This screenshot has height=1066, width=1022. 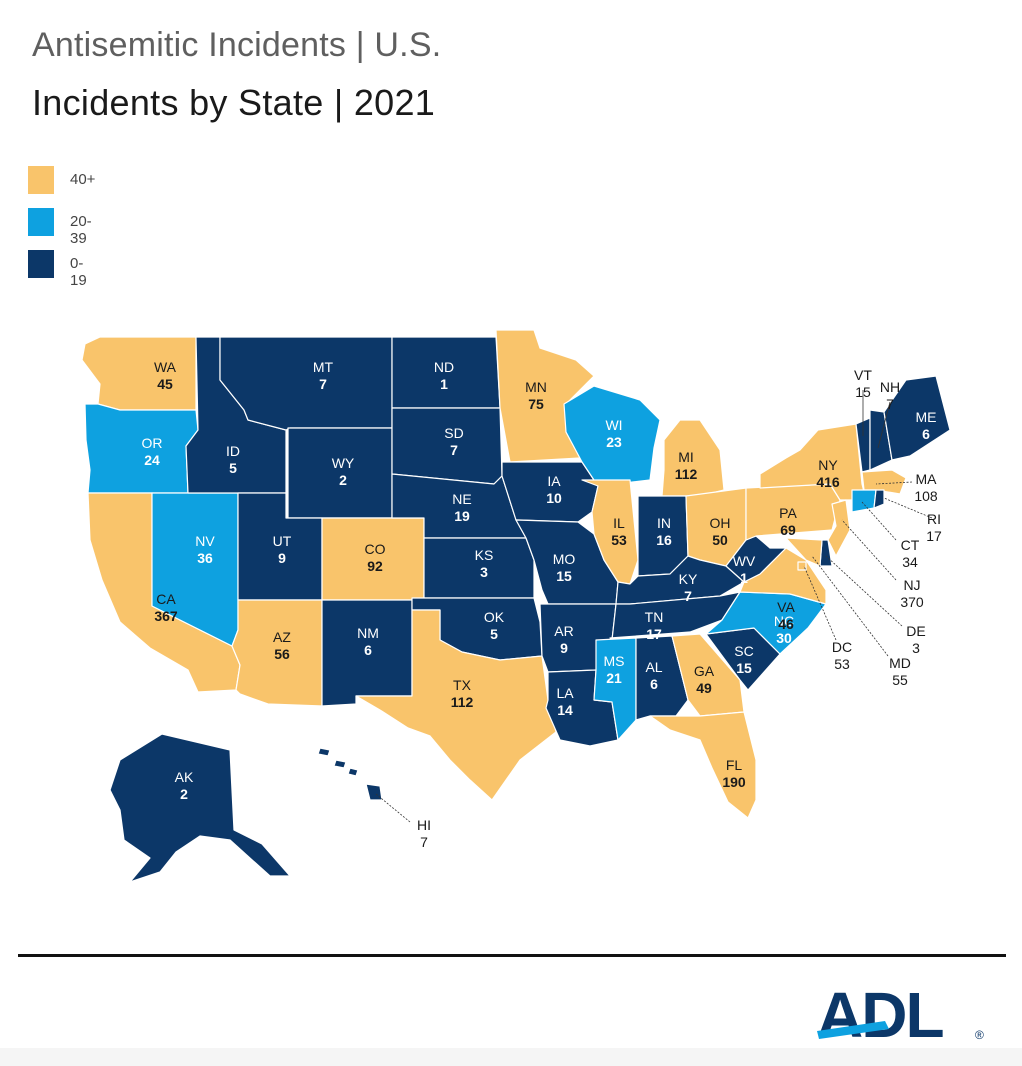 What do you see at coordinates (686, 457) in the screenshot?
I see `state-label-mi: MI` at bounding box center [686, 457].